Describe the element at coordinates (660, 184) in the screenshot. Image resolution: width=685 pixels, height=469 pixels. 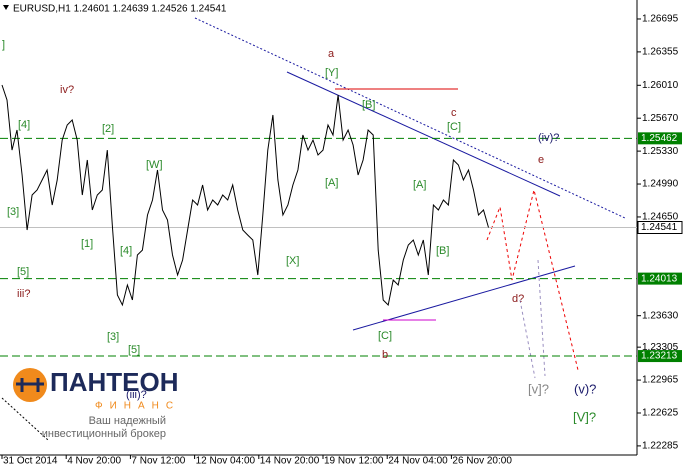
I see `y-tick-label: 1.24990` at that location.